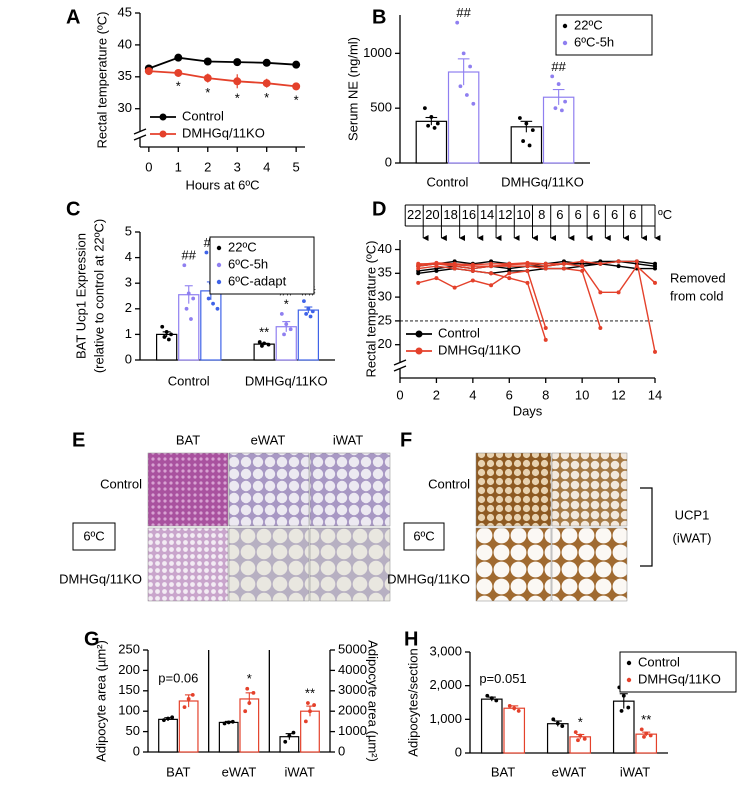 This screenshot has width=743, height=801. I want to click on y-tick-label: 200, so click(129, 669).